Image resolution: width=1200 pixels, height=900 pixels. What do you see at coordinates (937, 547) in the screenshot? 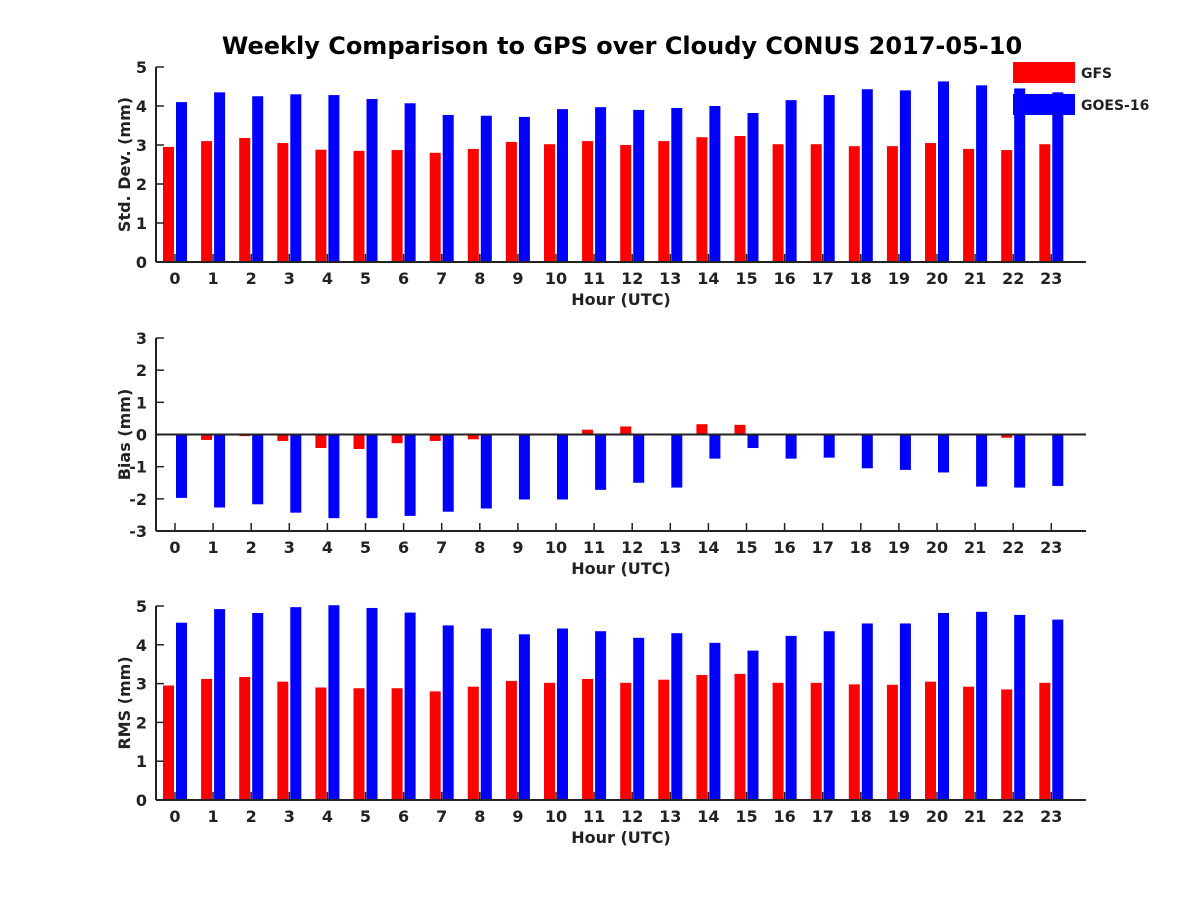
I see `x-tick-label: 20` at bounding box center [937, 547].